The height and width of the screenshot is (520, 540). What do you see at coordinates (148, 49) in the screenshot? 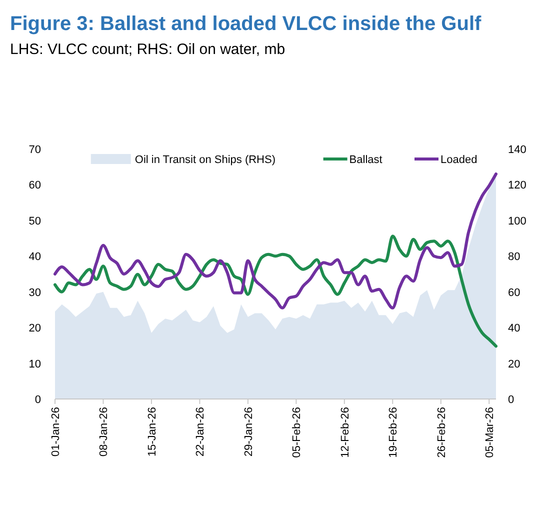
I see `chart-subtitle: LHS: VLCC count; RHS: Oil on water, mb` at bounding box center [148, 49].